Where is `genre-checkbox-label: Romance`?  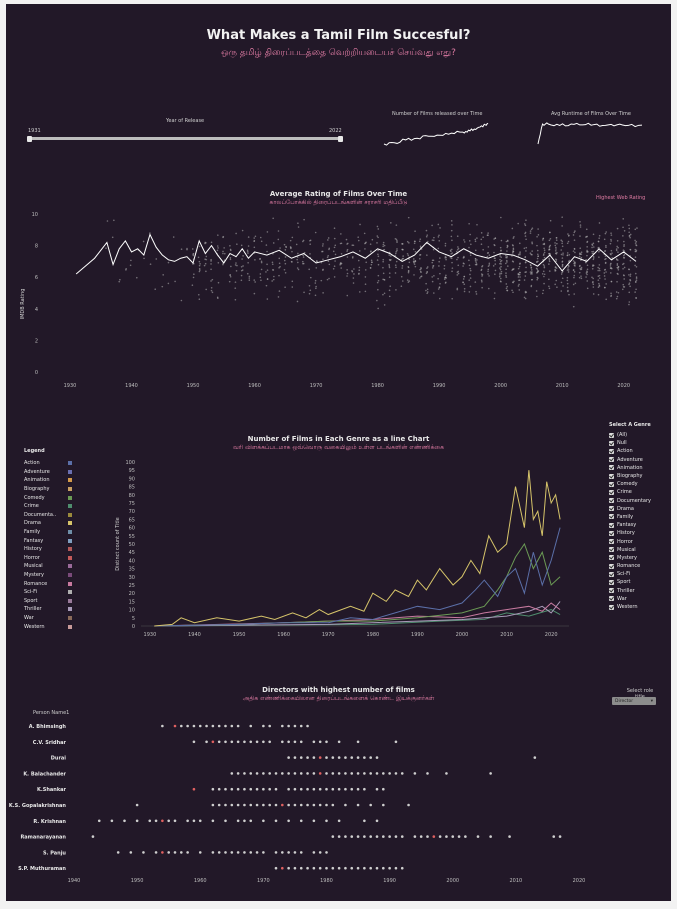 genre-checkbox-label: Romance is located at coordinates (629, 566).